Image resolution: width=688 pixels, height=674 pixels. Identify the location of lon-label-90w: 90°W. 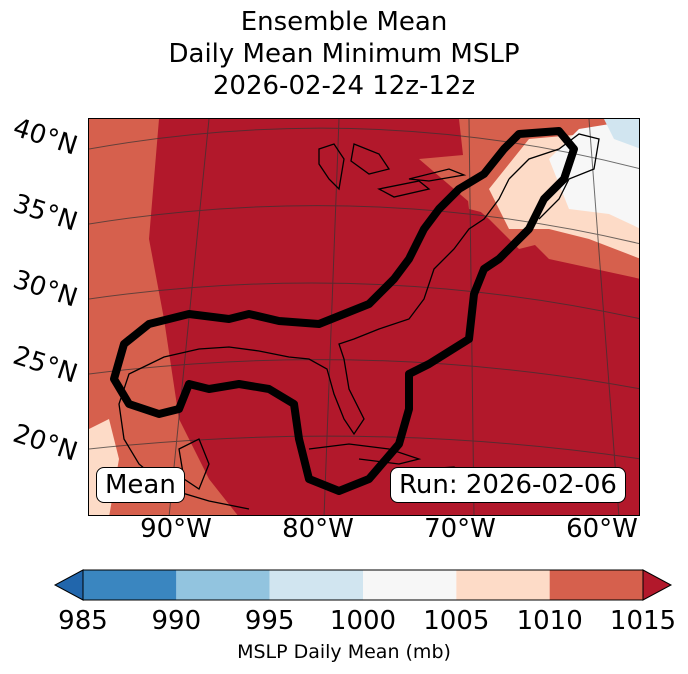
(176, 529).